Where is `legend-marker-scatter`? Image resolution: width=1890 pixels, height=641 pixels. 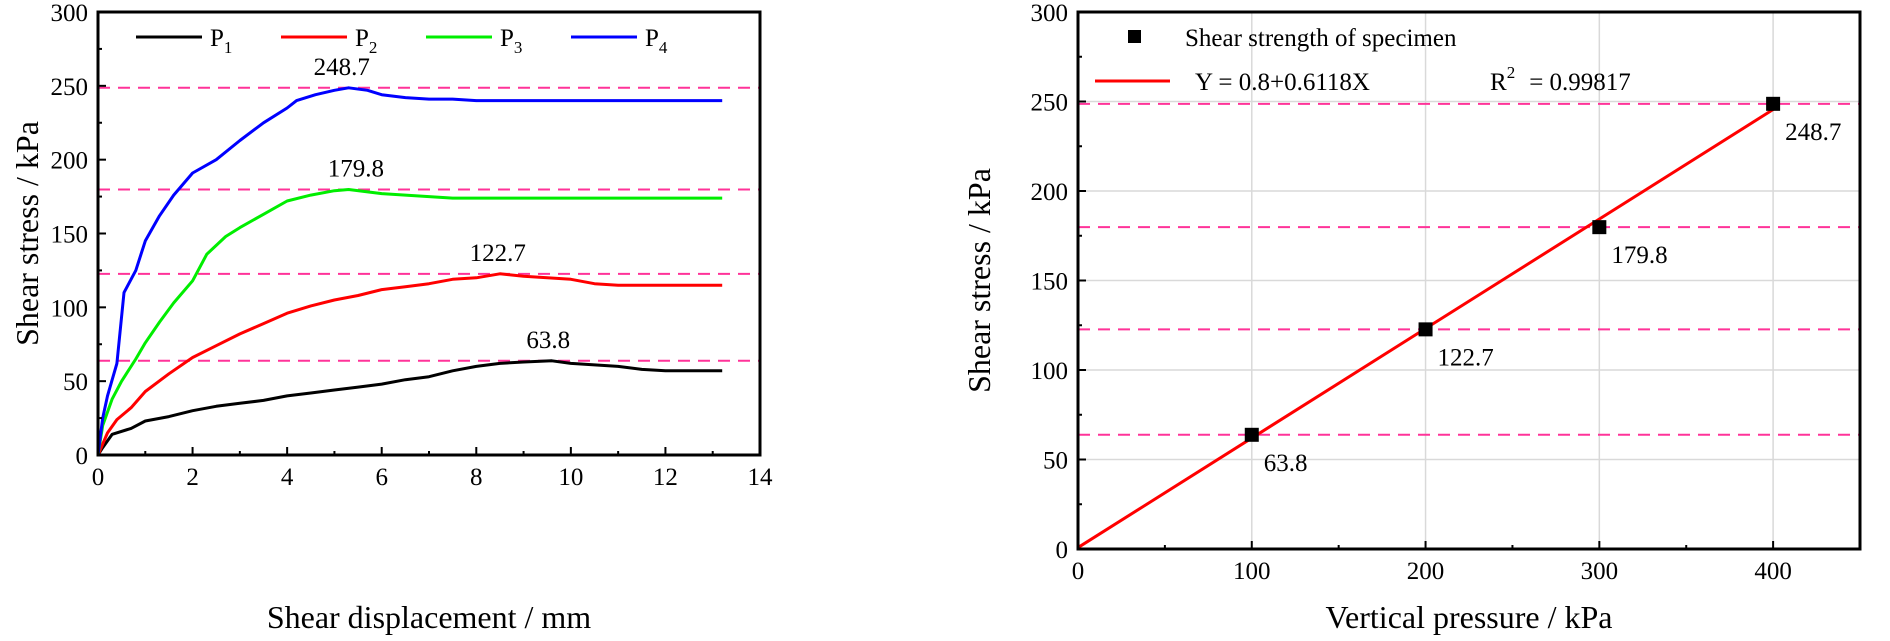
legend-marker-scatter is located at coordinates (1134, 36).